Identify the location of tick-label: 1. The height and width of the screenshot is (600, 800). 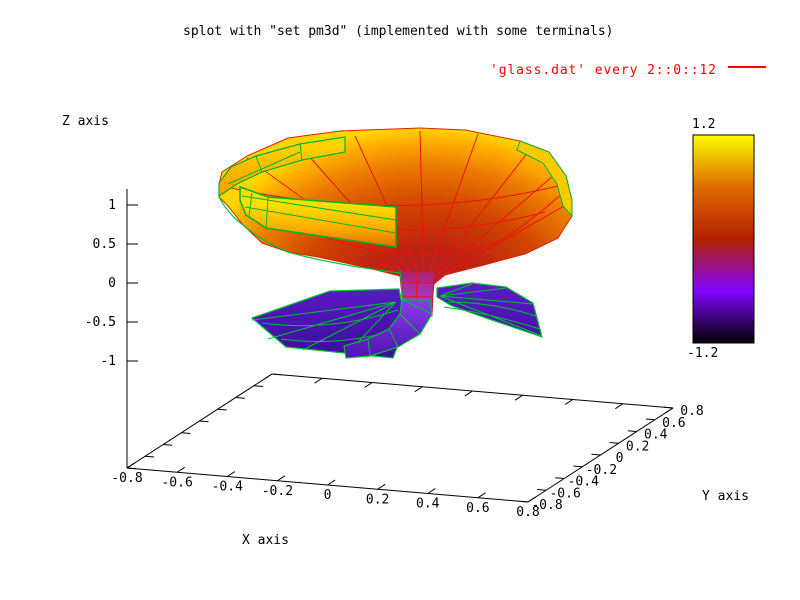
(112, 205).